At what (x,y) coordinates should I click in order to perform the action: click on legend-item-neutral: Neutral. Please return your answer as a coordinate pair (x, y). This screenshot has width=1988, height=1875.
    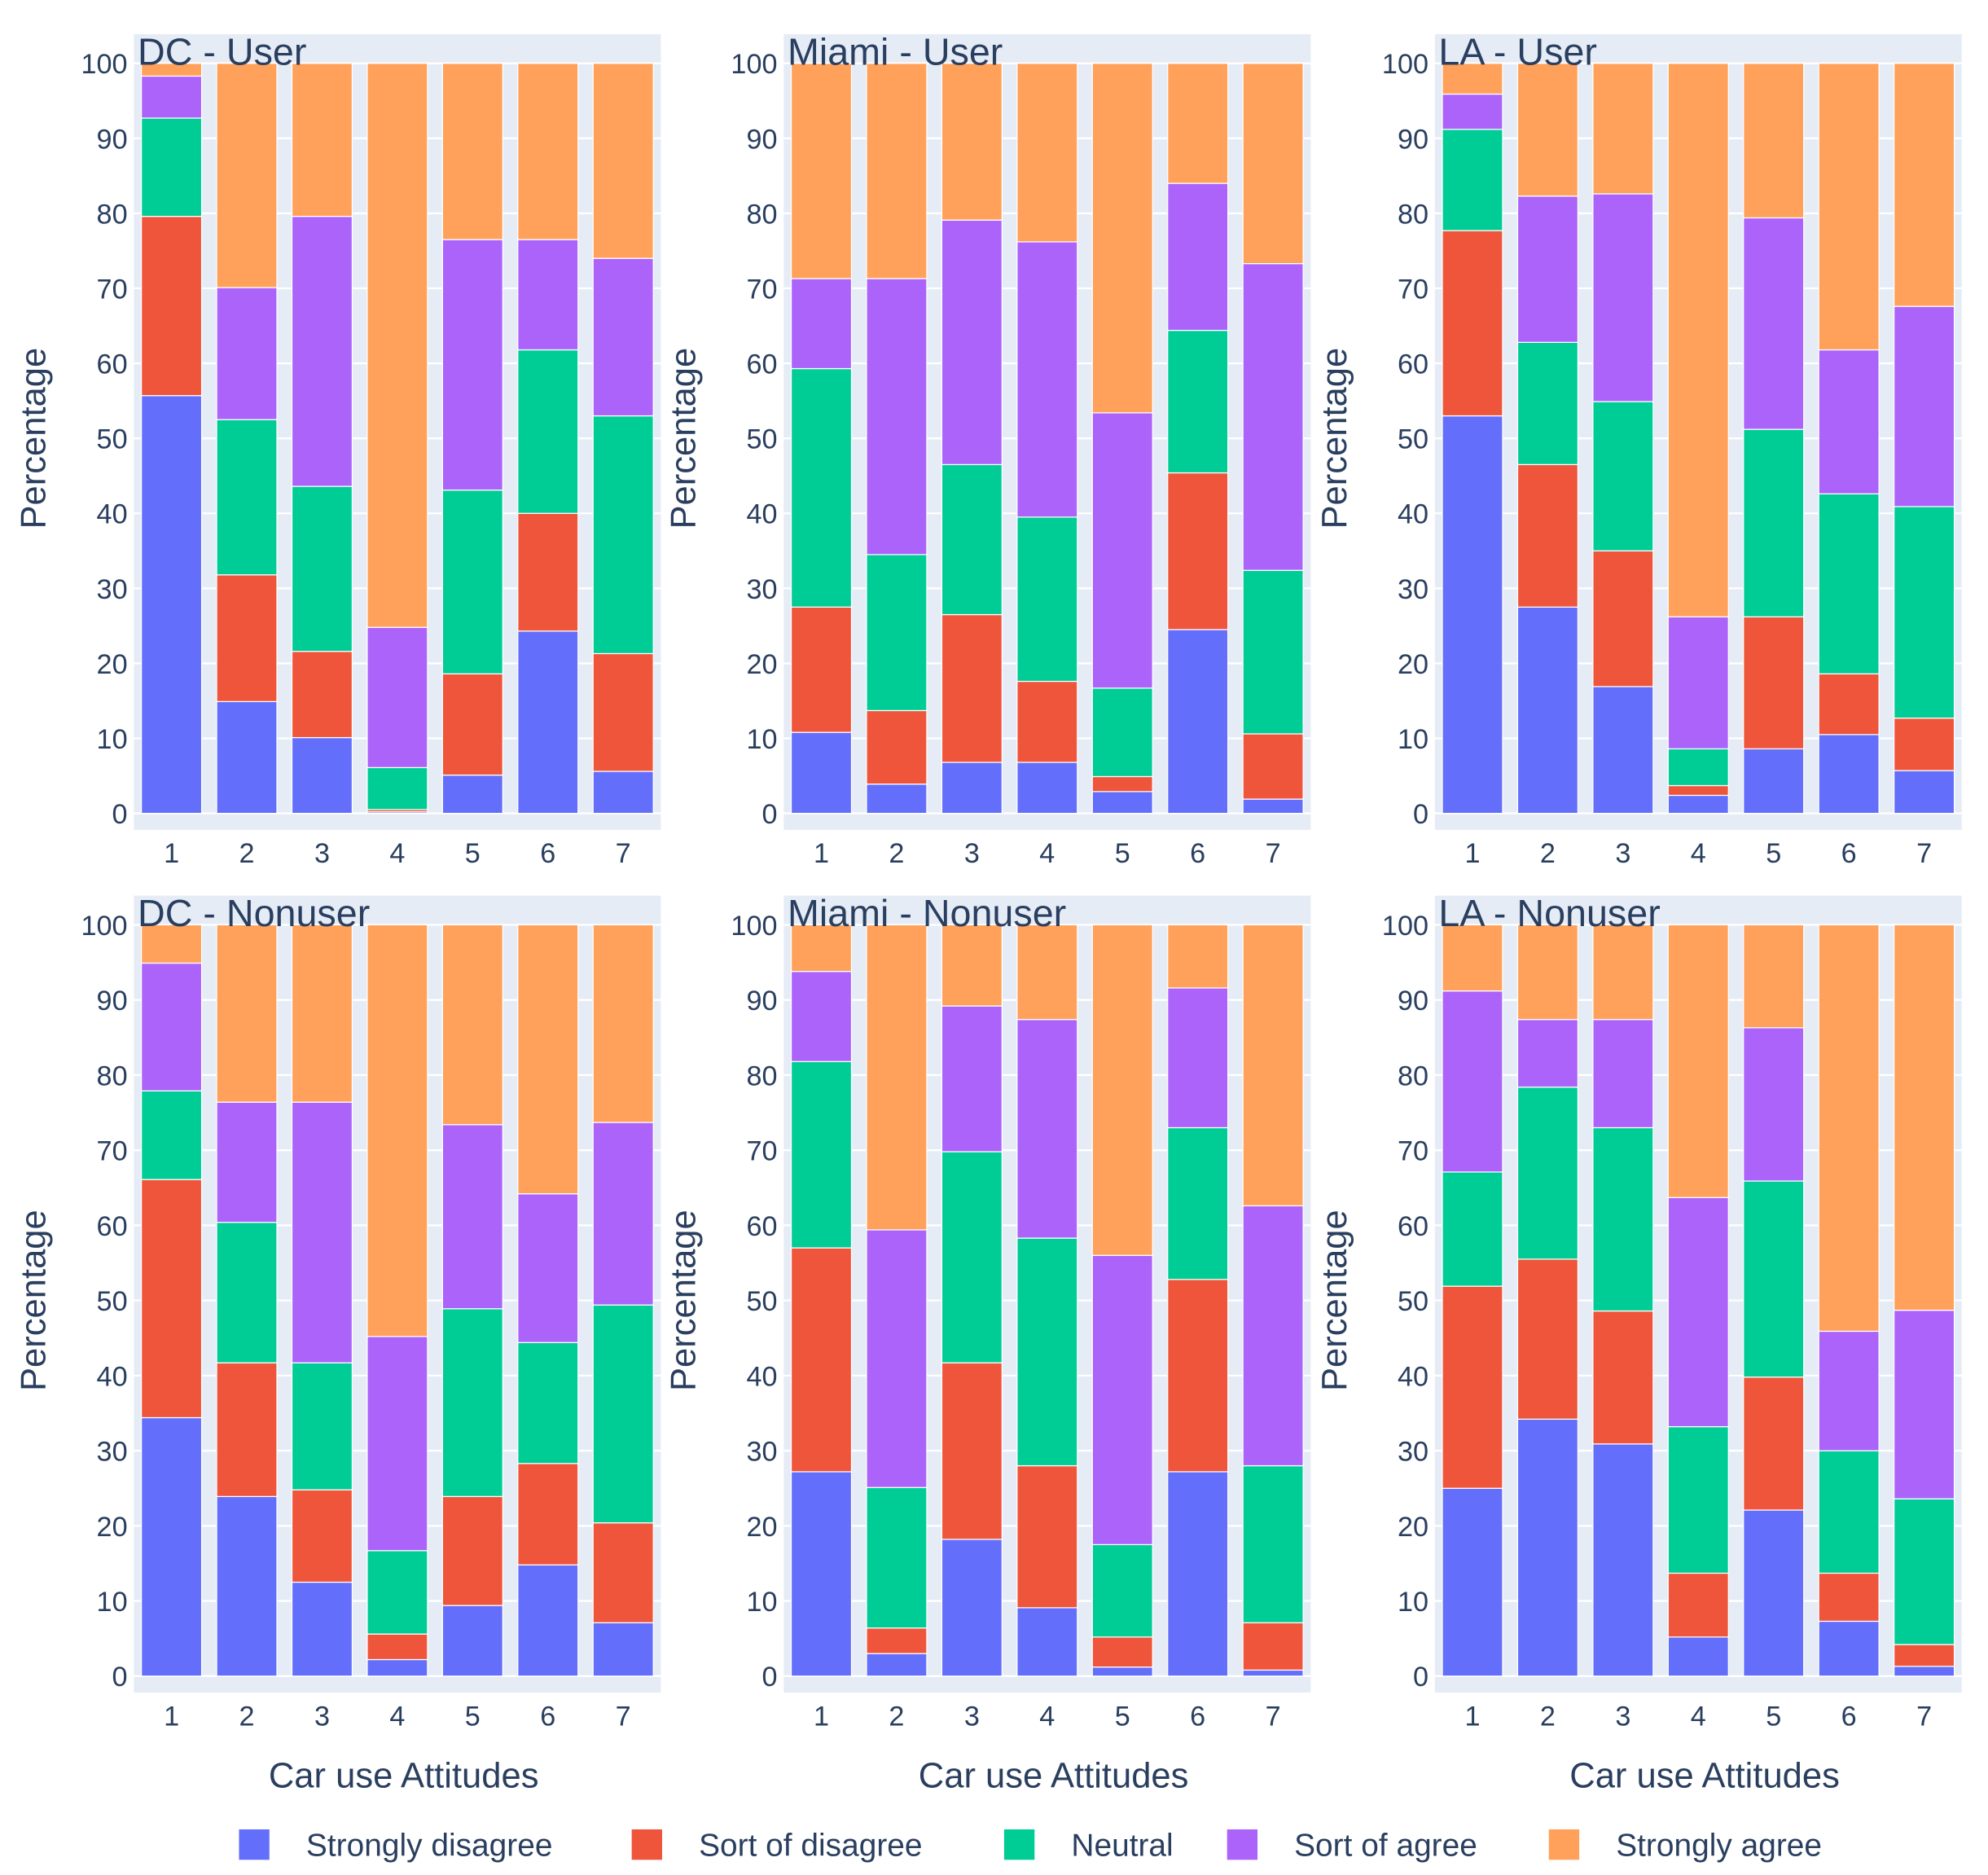
    Looking at the image, I should click on (1088, 1846).